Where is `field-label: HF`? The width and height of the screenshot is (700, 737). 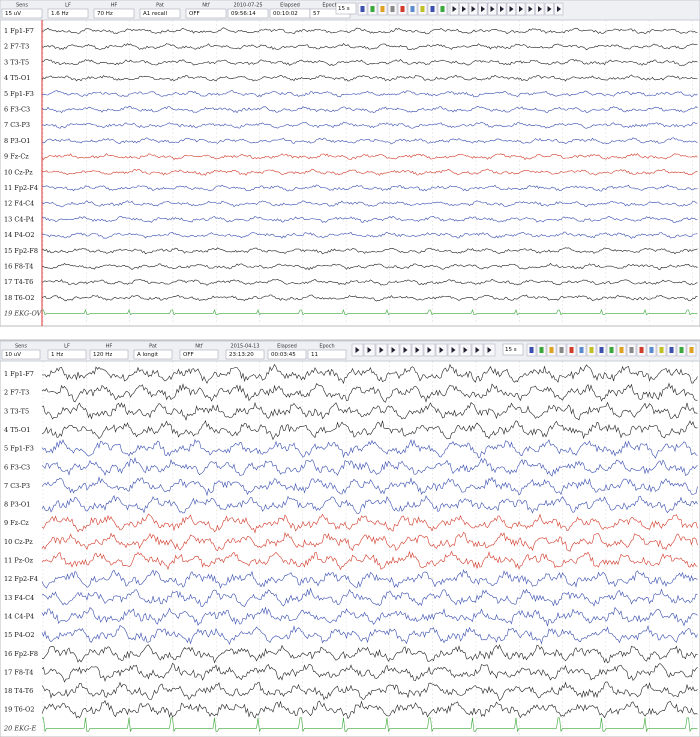 field-label: HF is located at coordinates (114, 6).